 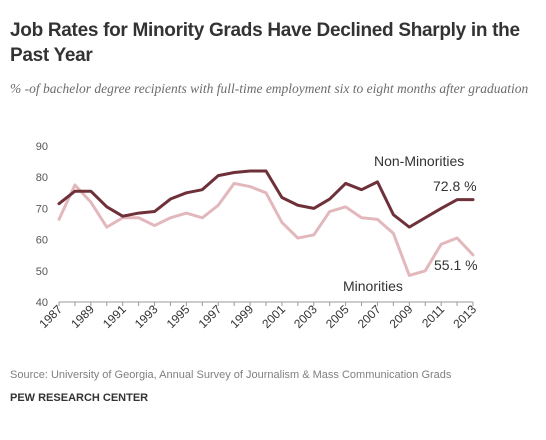 I want to click on minorities-label: Minorities, so click(x=373, y=286).